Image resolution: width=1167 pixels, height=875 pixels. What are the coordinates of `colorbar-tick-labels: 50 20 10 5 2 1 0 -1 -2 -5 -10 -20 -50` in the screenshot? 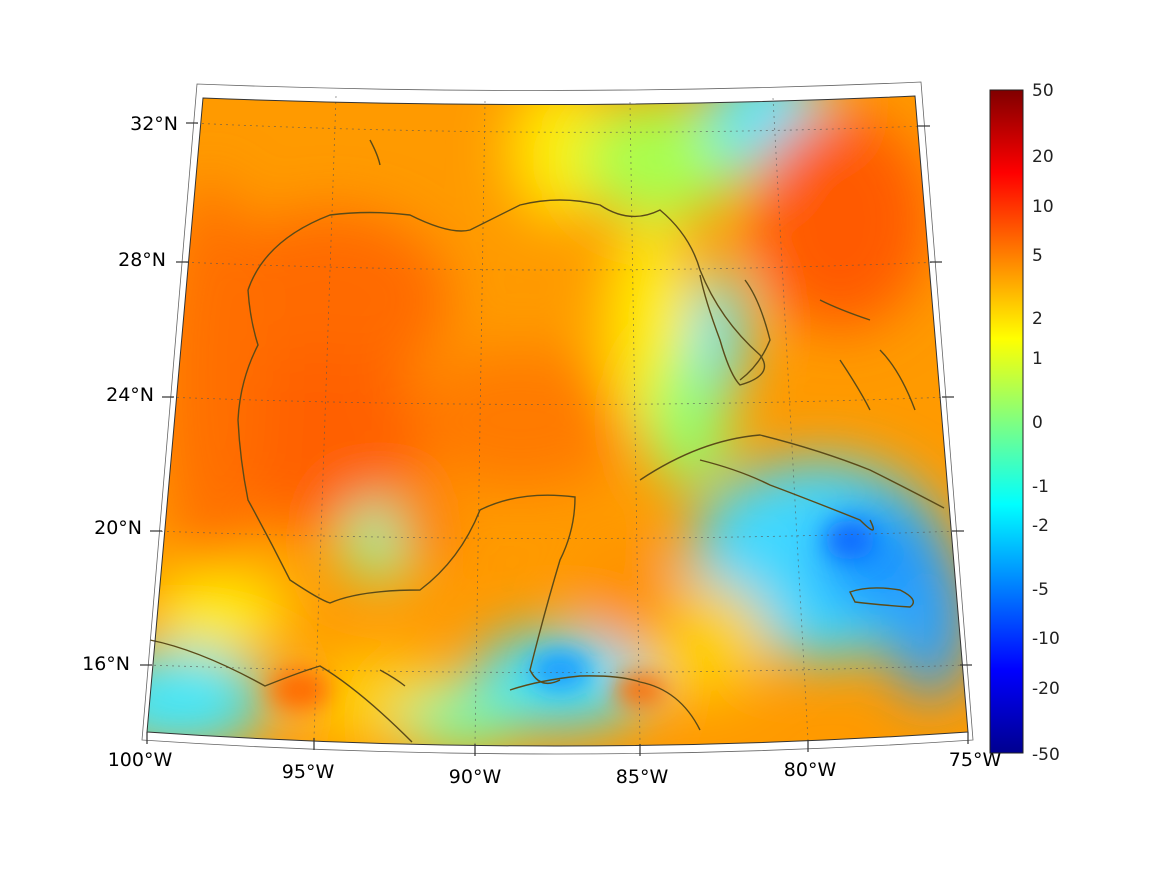 It's located at (1046, 423).